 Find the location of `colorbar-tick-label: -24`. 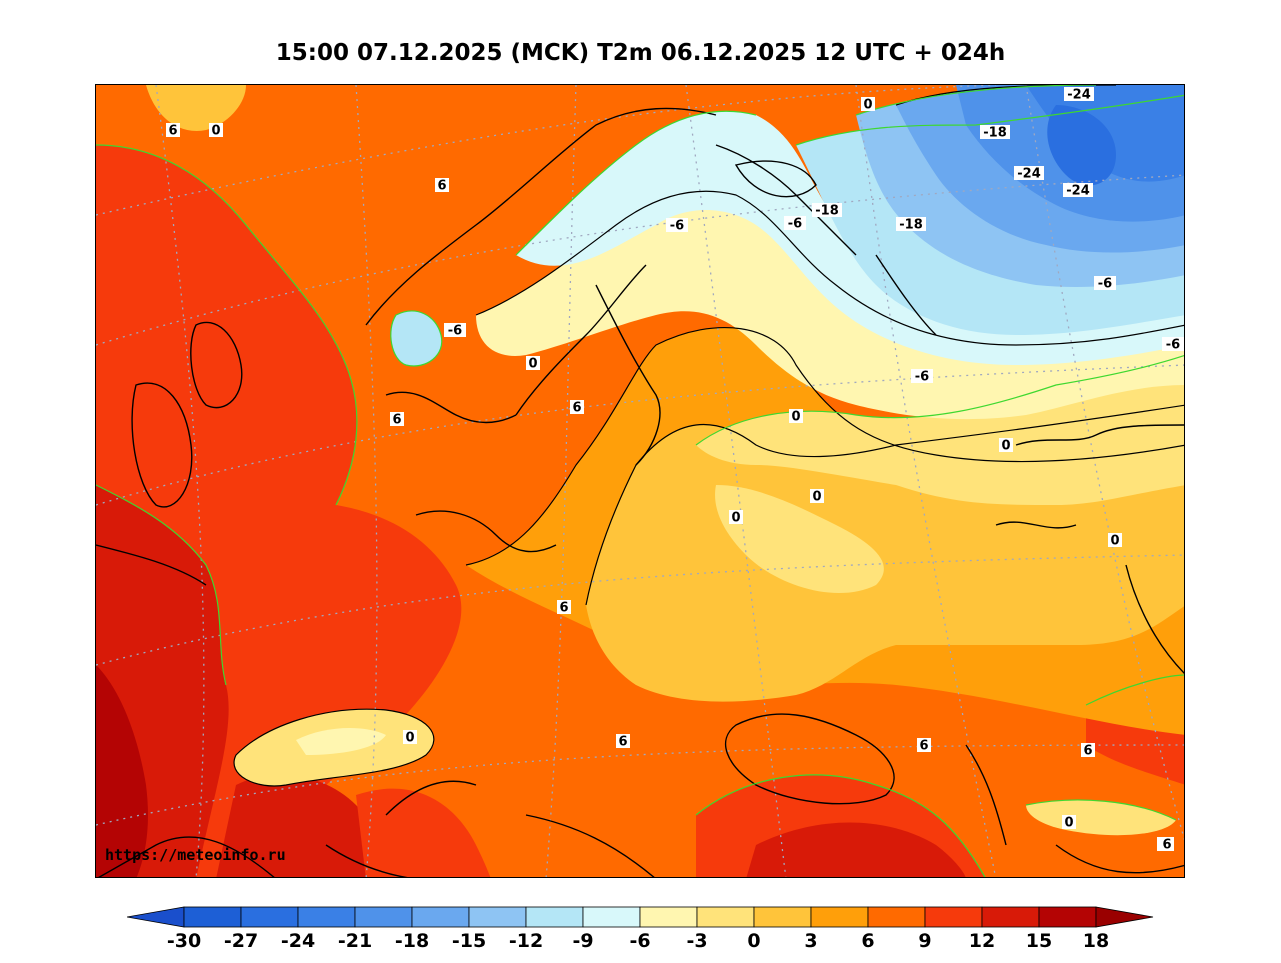

colorbar-tick-label: -24 is located at coordinates (298, 941).